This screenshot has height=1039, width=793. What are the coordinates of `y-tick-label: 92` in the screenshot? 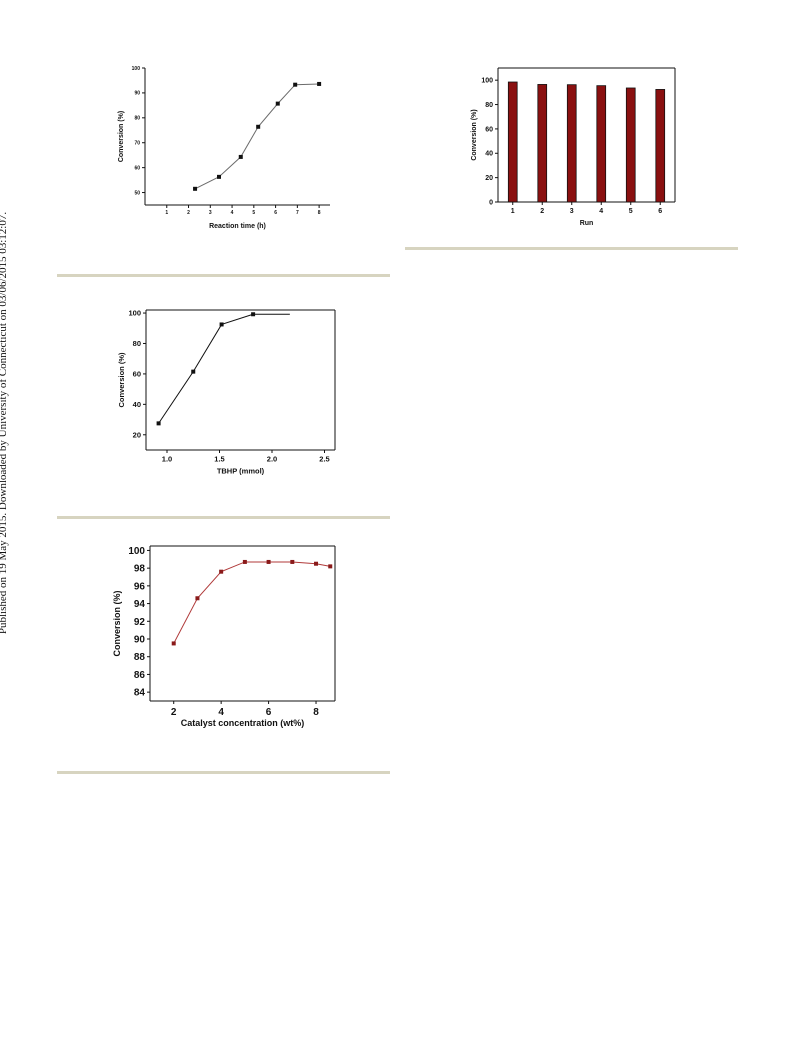 It's located at (140, 622).